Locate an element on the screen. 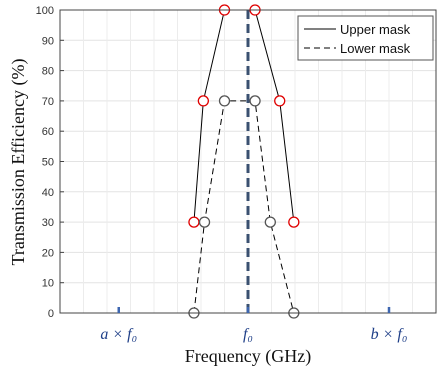 The width and height of the screenshot is (442, 376). y-tick-label: 0 is located at coordinates (51, 314).